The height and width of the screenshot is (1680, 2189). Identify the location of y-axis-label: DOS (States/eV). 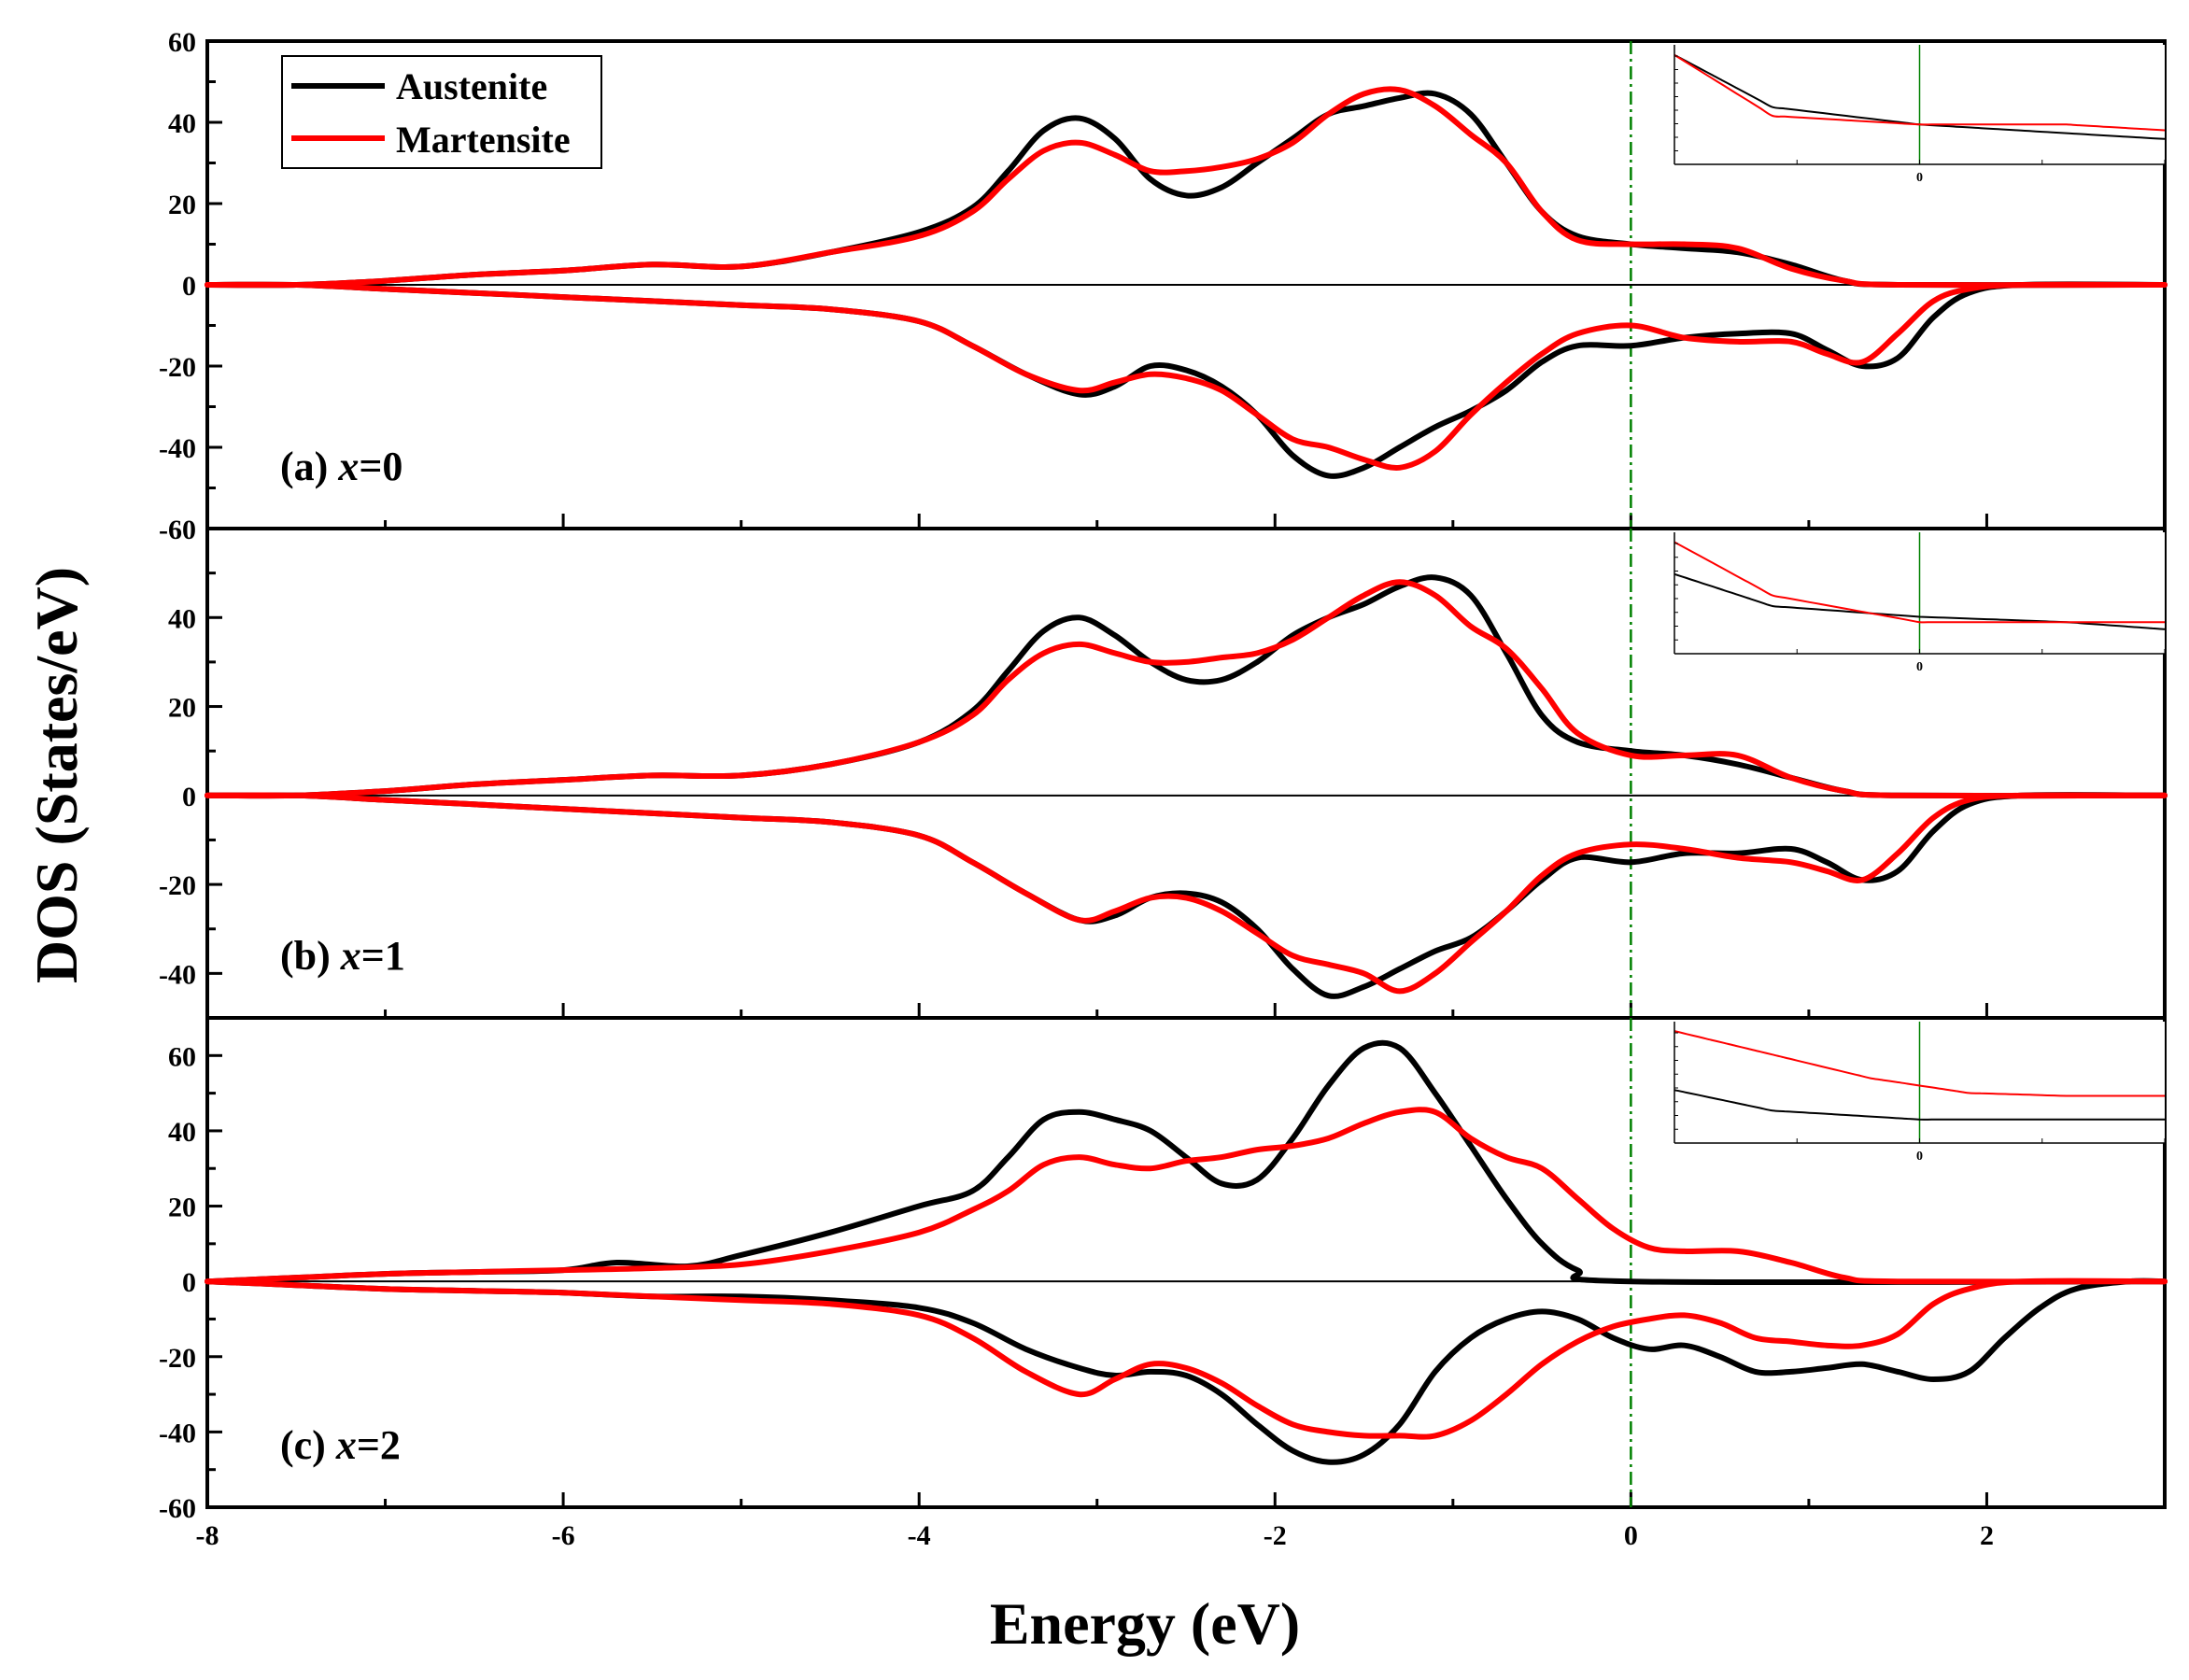
(57, 775).